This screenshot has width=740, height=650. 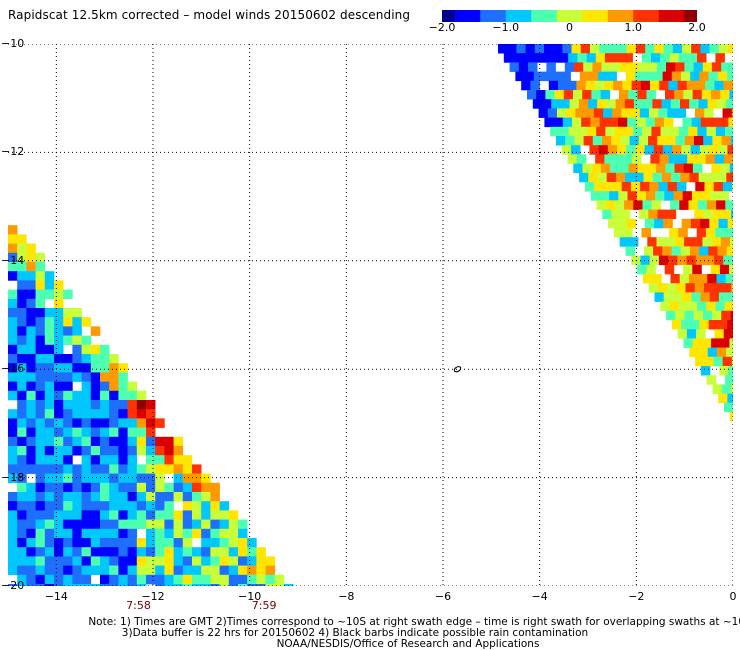 I want to click on colorbar-tick-label: 2.0, so click(x=697, y=27).